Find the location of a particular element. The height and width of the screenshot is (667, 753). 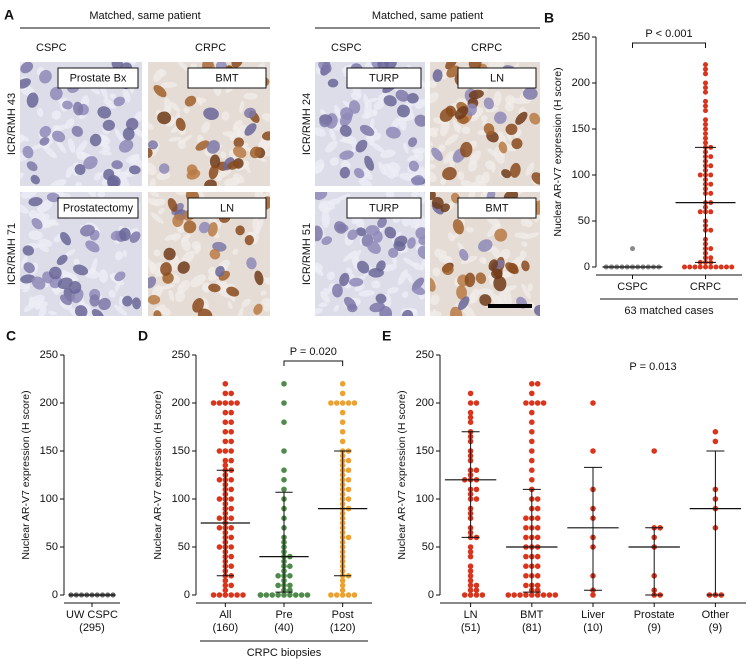

tissue-label-box is located at coordinates (98, 78).